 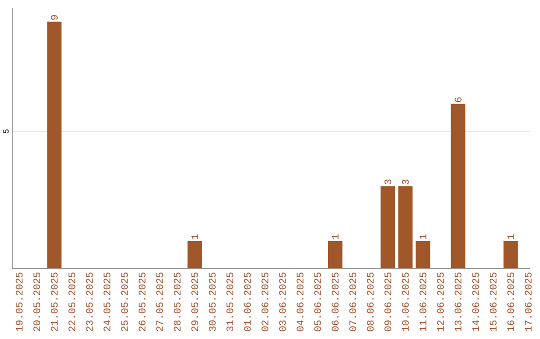 I want to click on x-tick-label: 09.06.2025, so click(x=388, y=302).